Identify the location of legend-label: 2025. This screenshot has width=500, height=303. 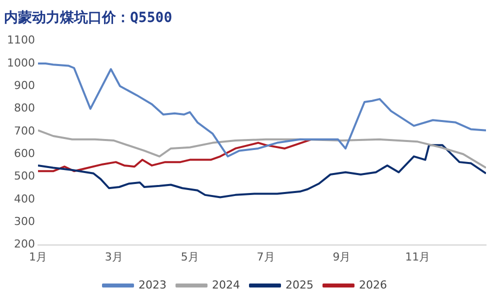
(300, 285).